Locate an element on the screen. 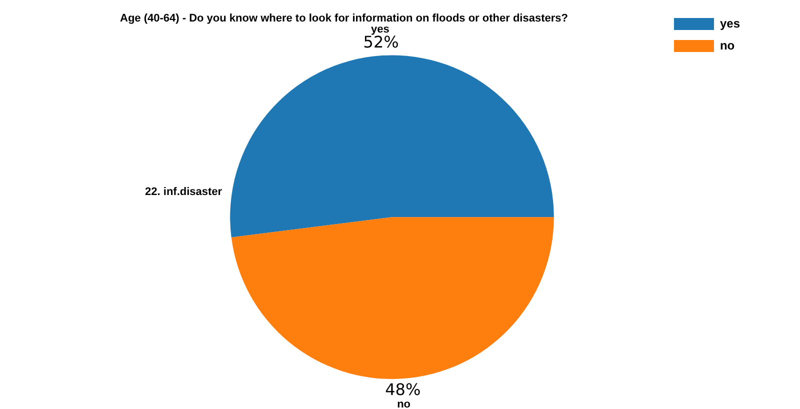  slice-label: no is located at coordinates (404, 403).